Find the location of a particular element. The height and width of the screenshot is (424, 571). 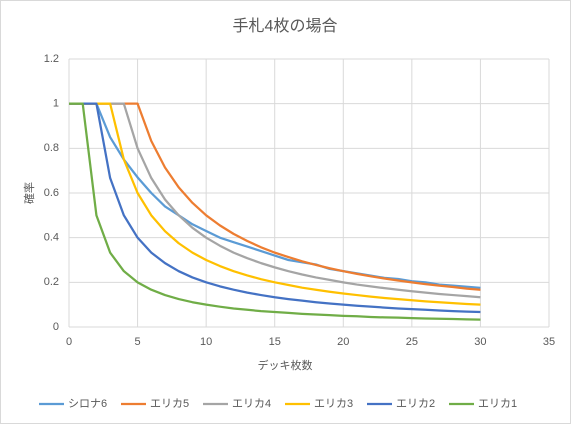

legend-label: エリカ2 is located at coordinates (415, 403).